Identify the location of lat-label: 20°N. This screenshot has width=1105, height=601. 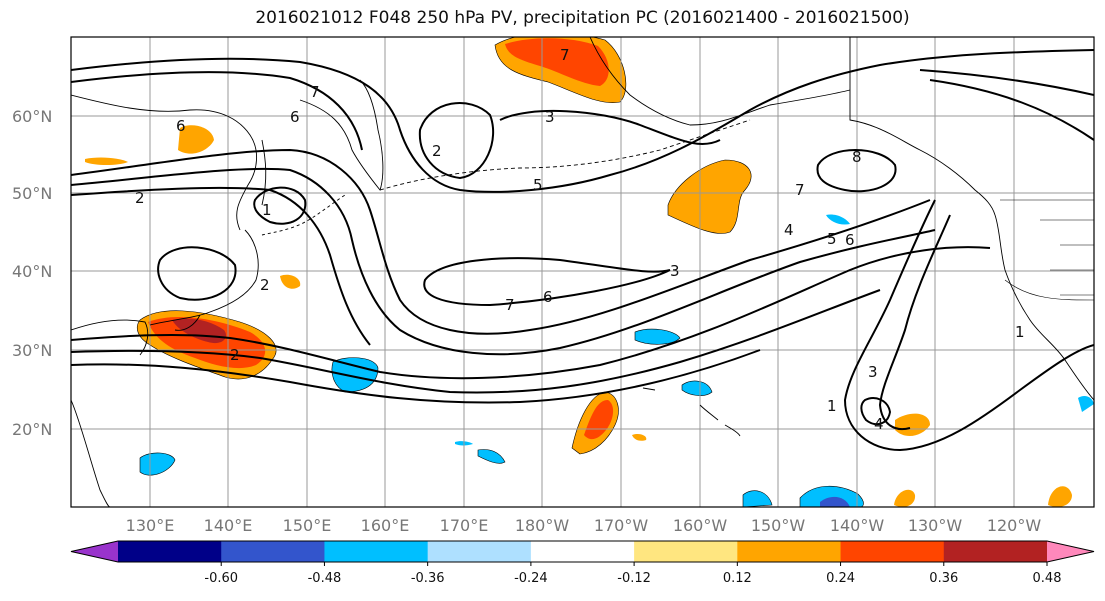
(32, 429).